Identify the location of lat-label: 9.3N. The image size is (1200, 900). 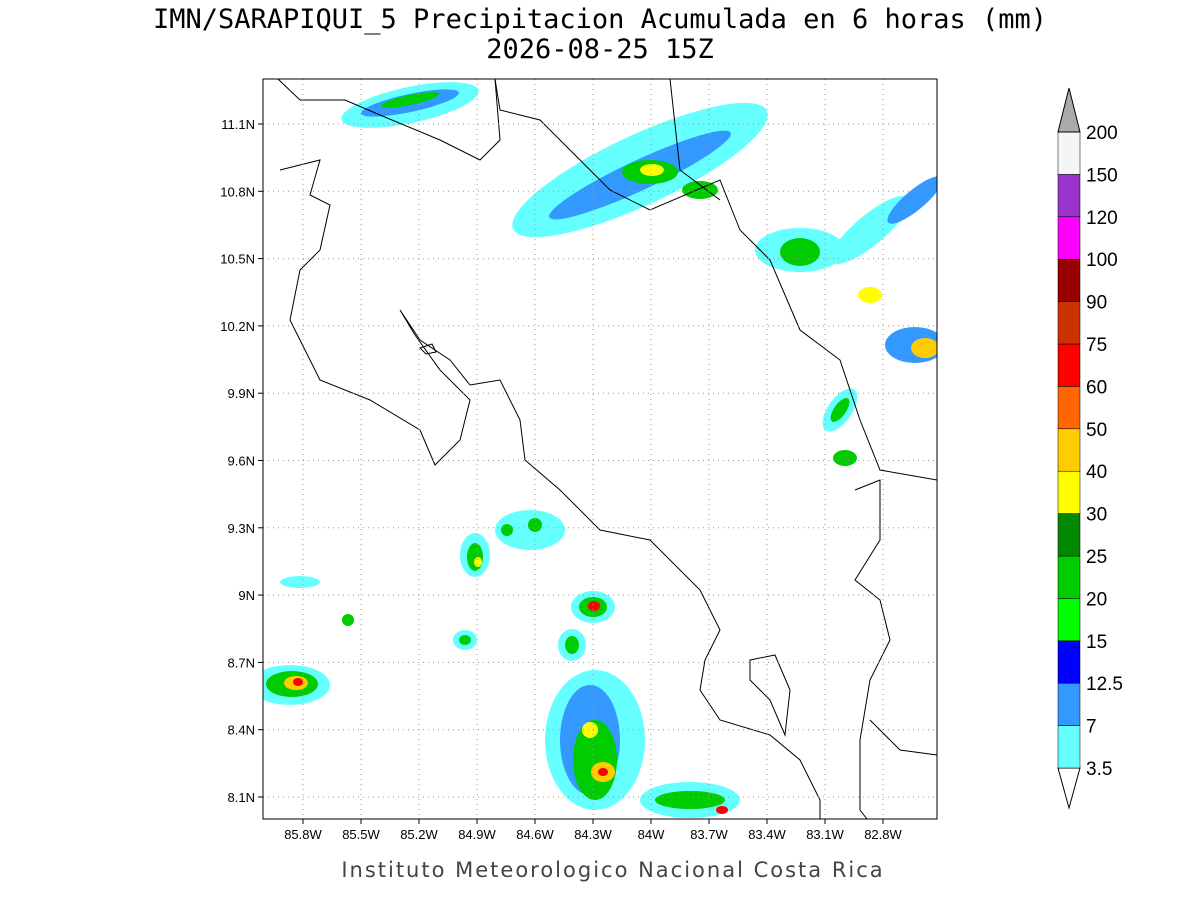
(241, 528).